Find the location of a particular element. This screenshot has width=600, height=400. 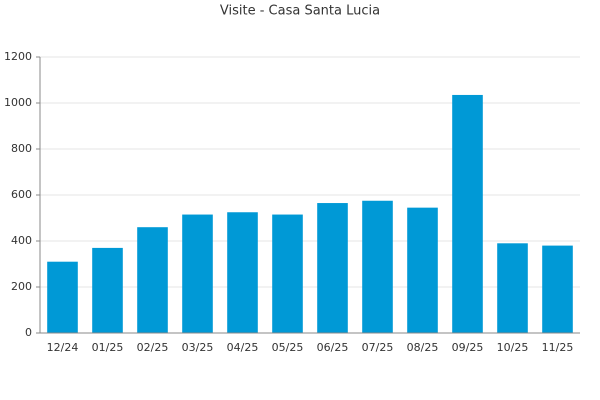

y-tick-label: 1000 is located at coordinates (18, 102).